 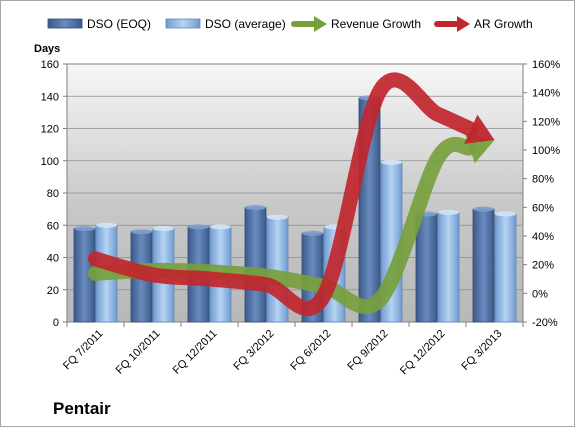 What do you see at coordinates (543, 180) in the screenshot?
I see `right-axis-tick-label: 80%` at bounding box center [543, 180].